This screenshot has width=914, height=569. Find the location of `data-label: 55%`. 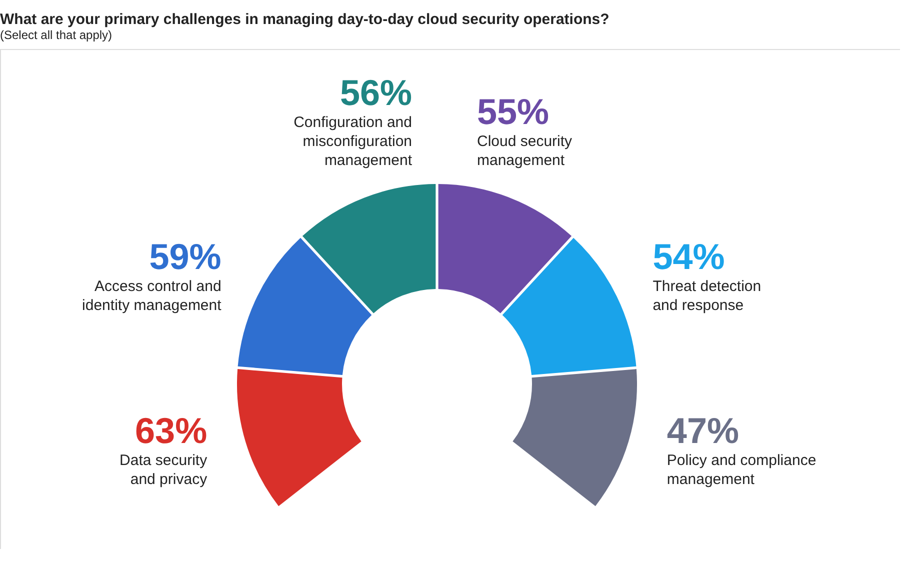

data-label: 55% is located at coordinates (513, 111).